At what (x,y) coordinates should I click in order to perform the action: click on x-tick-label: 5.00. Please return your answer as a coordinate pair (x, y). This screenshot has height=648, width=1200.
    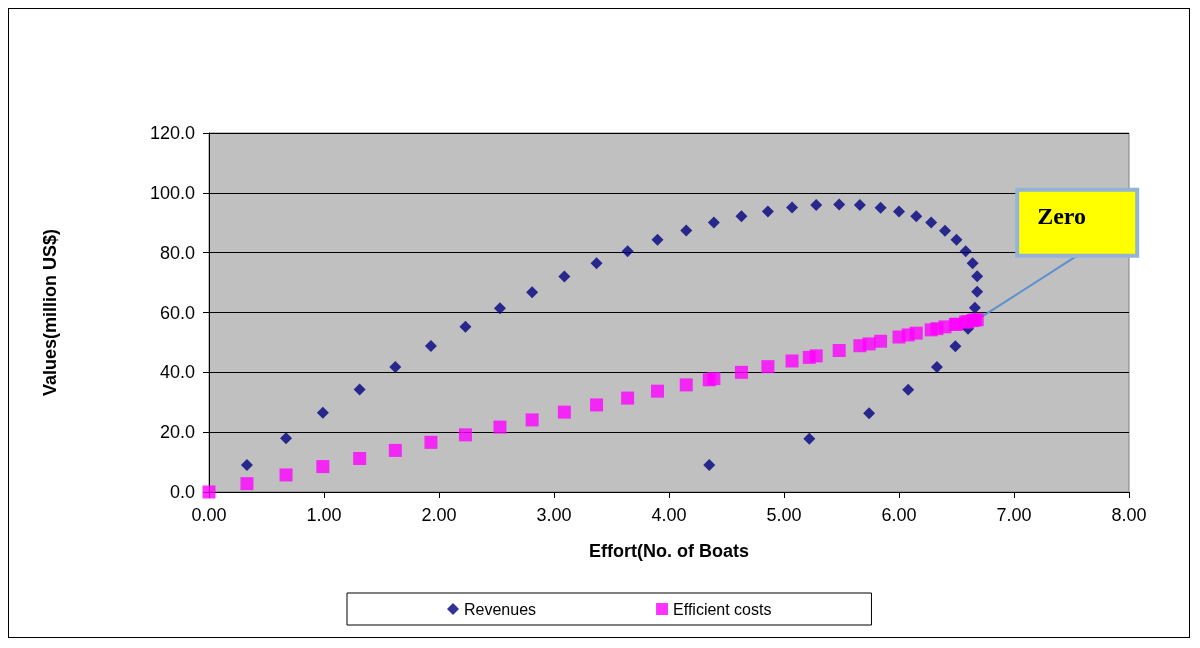
    Looking at the image, I should click on (784, 515).